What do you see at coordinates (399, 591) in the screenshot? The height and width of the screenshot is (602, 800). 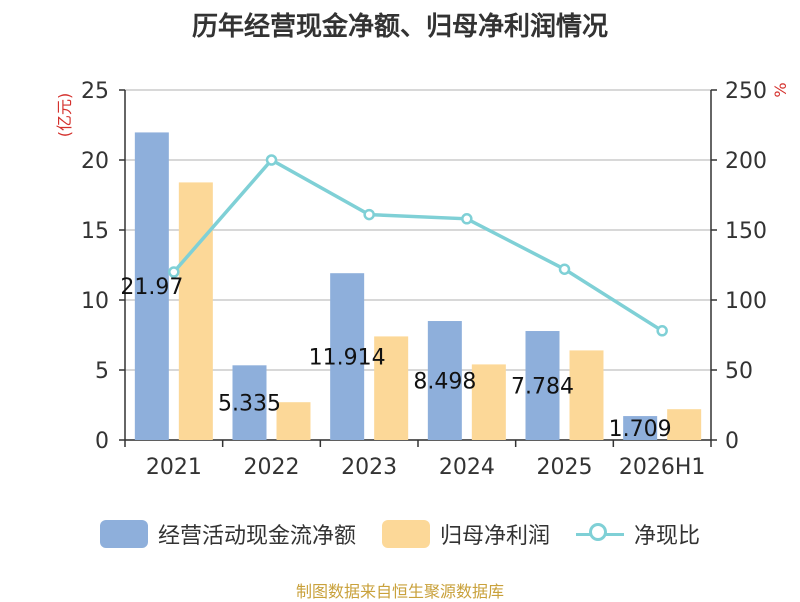 I see `data-source-note: 制图数据来自恒生聚源数据库` at bounding box center [399, 591].